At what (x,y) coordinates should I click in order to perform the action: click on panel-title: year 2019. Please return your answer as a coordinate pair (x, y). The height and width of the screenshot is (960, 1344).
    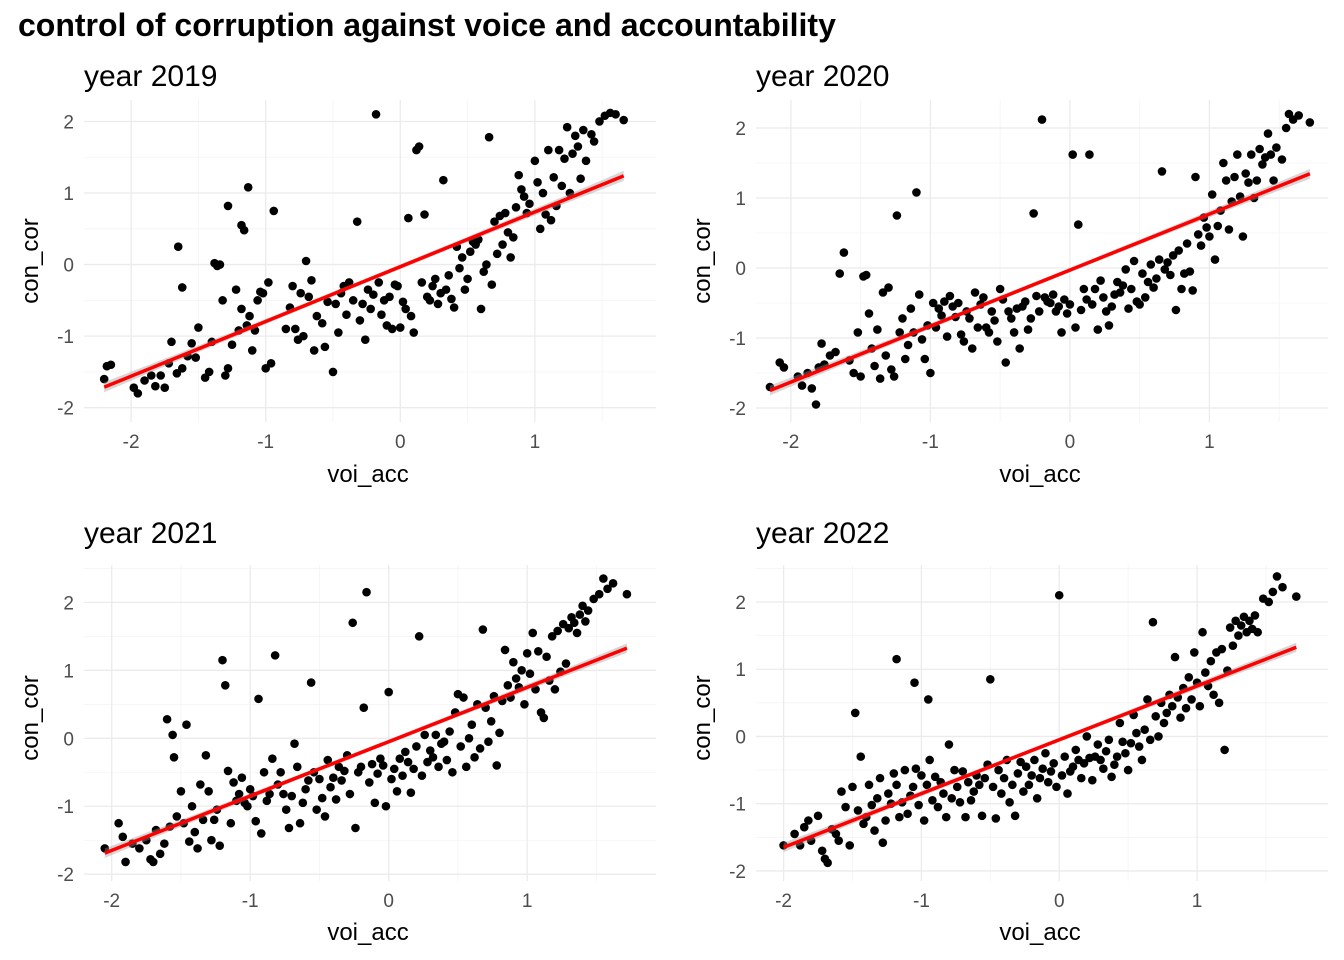
    Looking at the image, I should click on (150, 76).